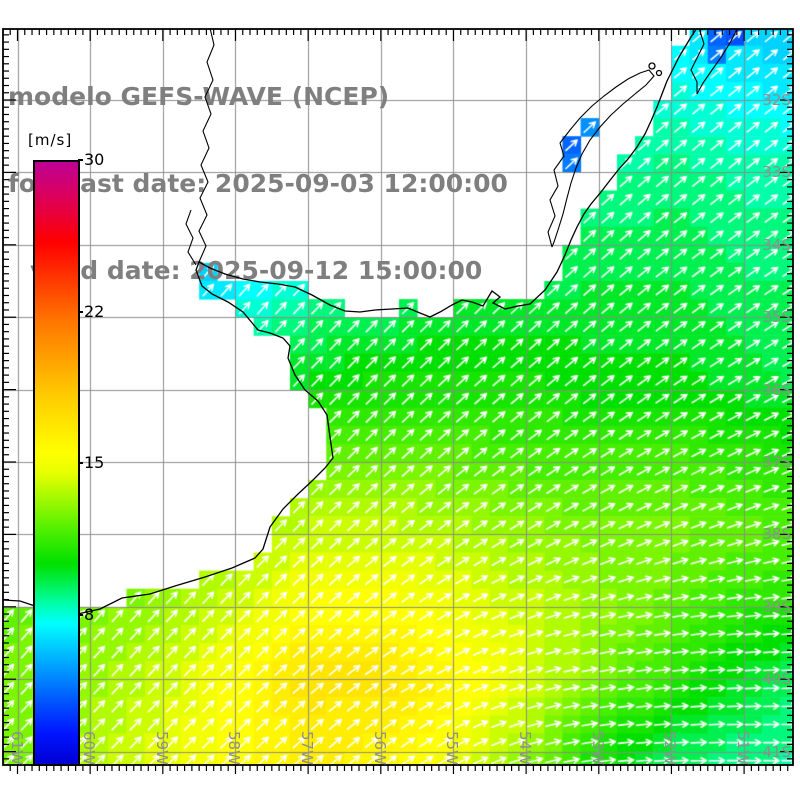 The height and width of the screenshot is (800, 800). What do you see at coordinates (601, 158) in the screenshot?
I see `lagoon-mirim` at bounding box center [601, 158].